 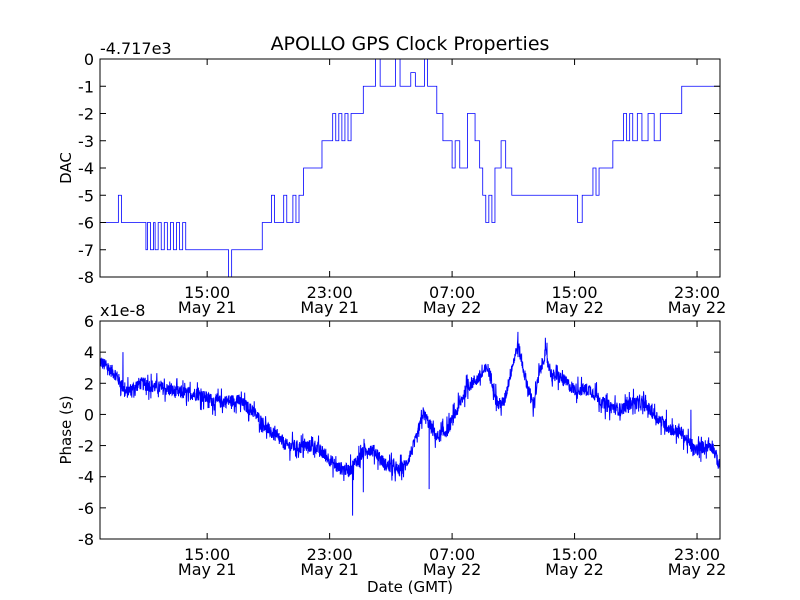 What do you see at coordinates (122, 310) in the screenshot?
I see `phase-offset-label: x1e-8` at bounding box center [122, 310].